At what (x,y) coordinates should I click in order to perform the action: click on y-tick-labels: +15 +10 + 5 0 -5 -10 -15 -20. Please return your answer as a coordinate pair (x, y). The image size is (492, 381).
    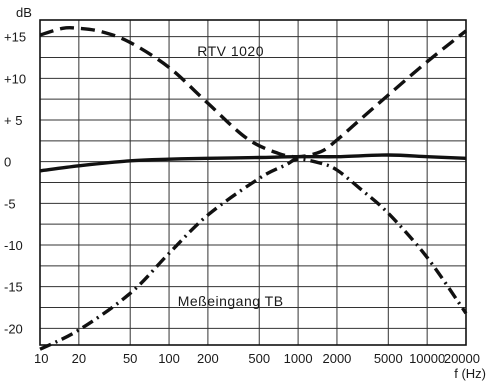
    Looking at the image, I should click on (15, 183).